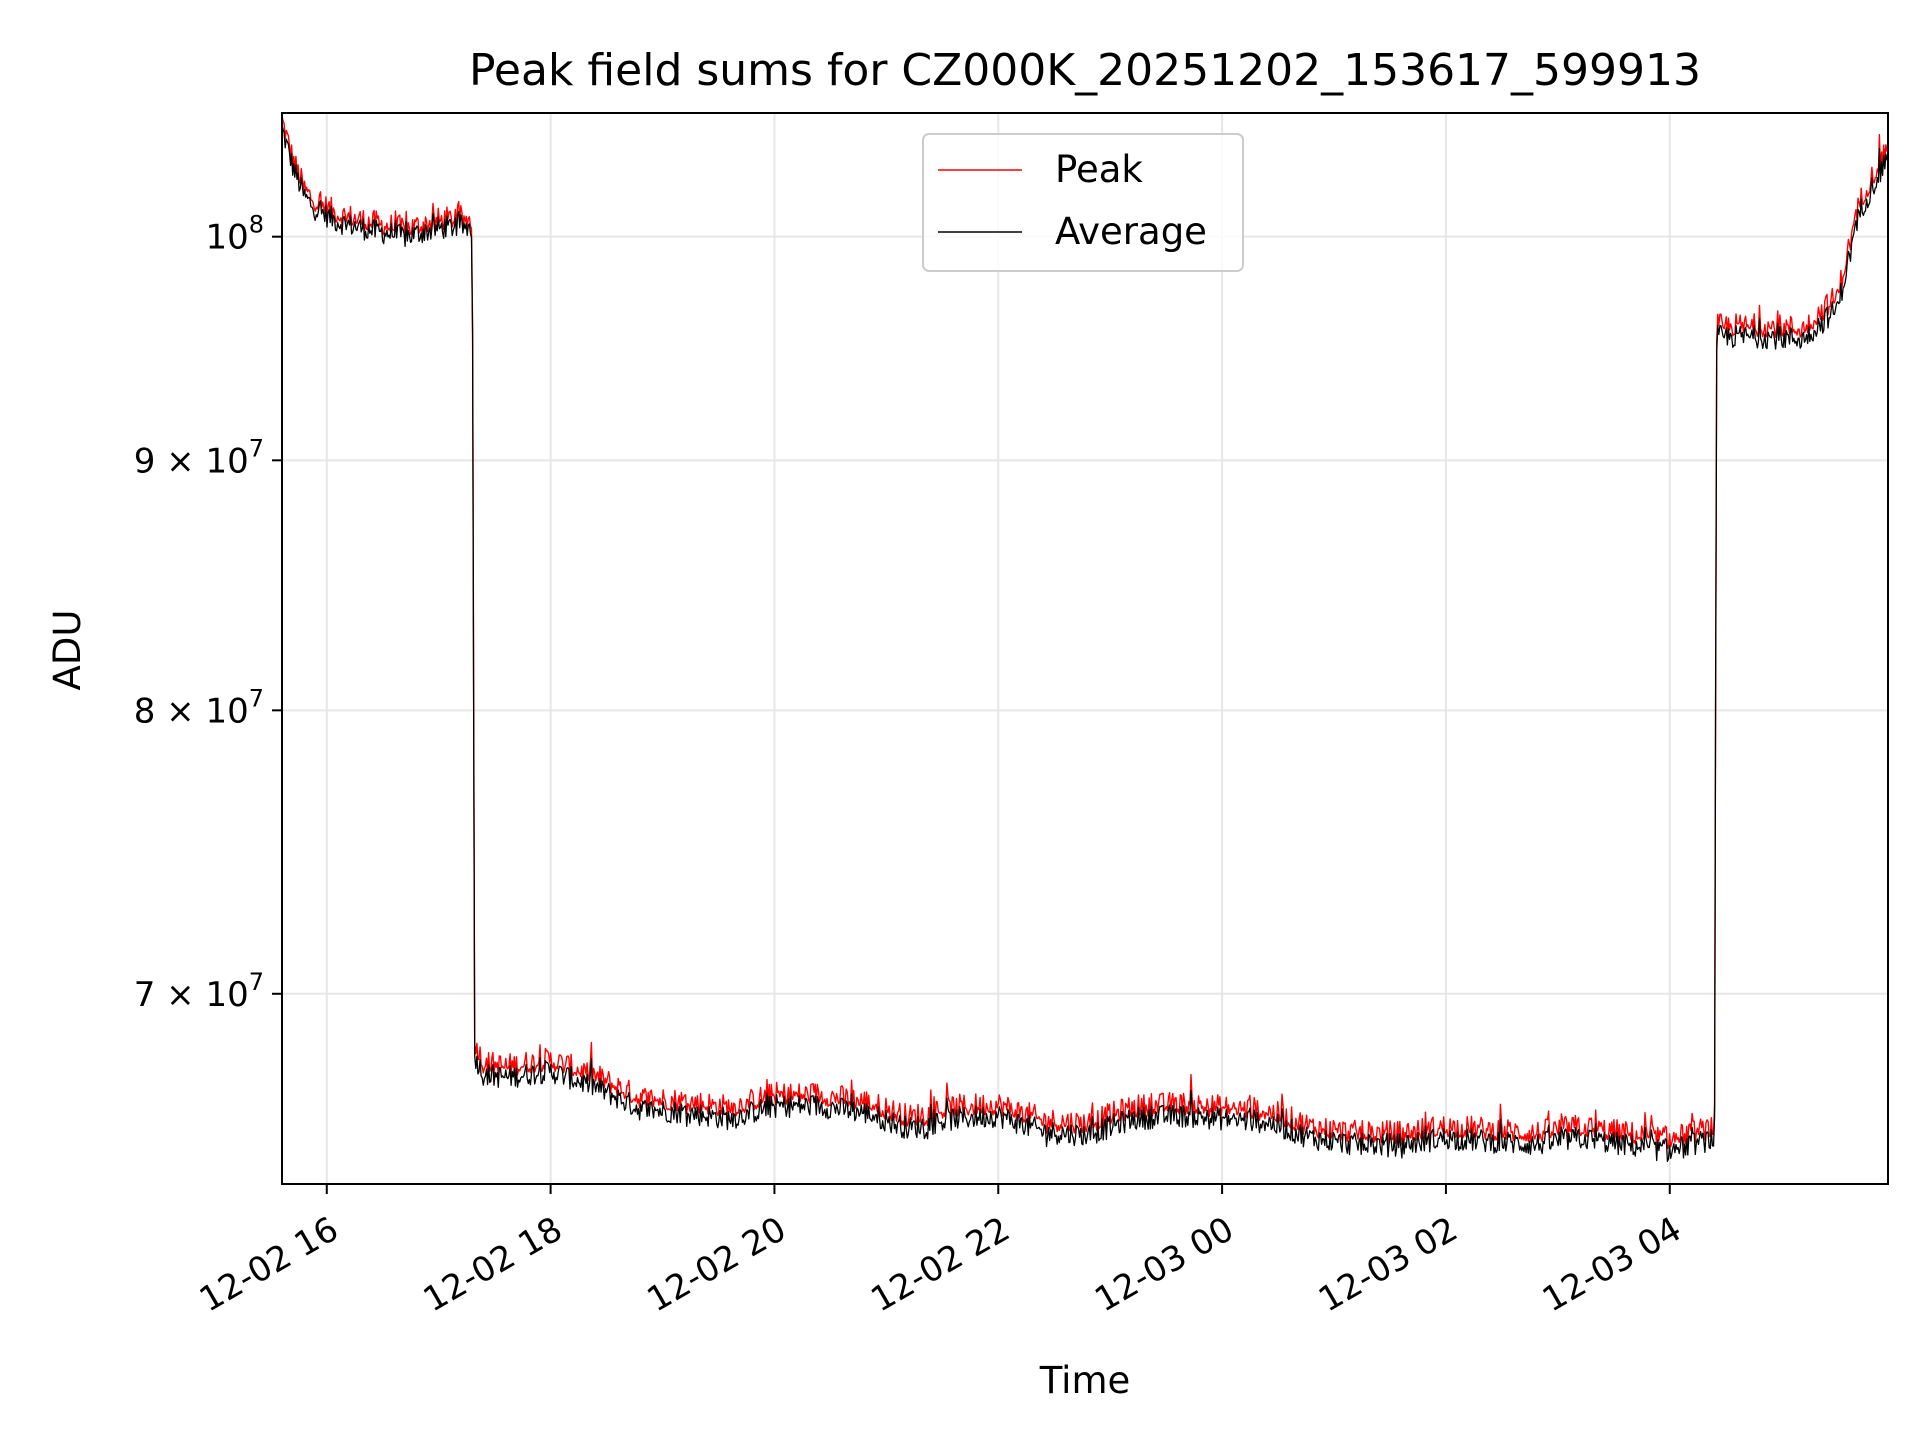 Image resolution: width=1920 pixels, height=1440 pixels. What do you see at coordinates (191, 711) in the screenshot?
I see `y-tick-base: 8 × 10` at bounding box center [191, 711].